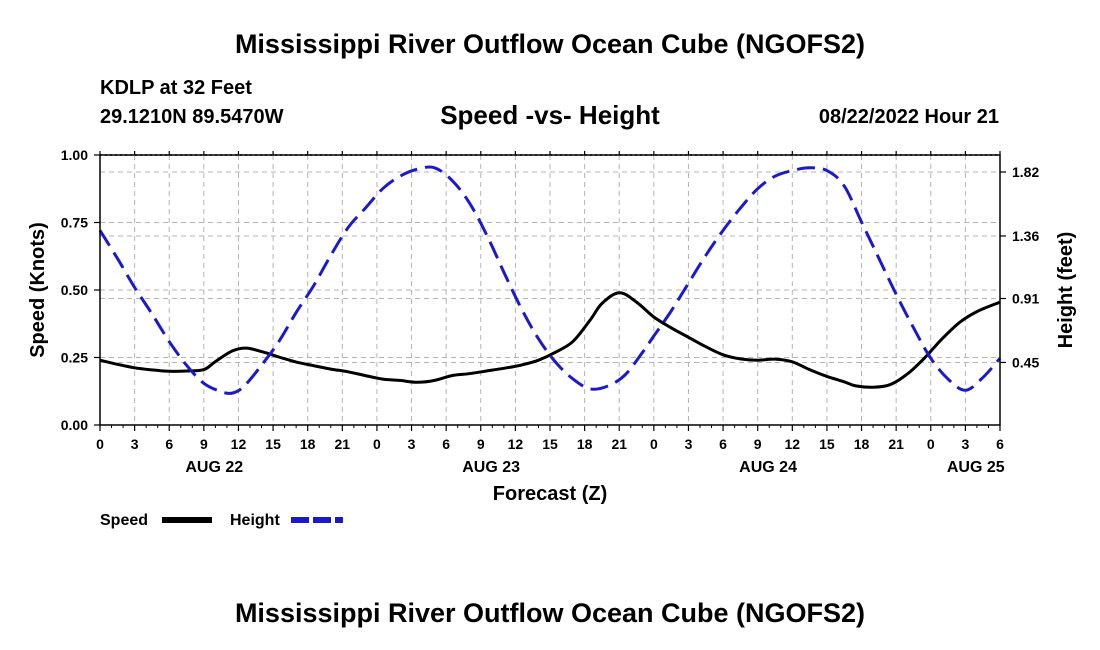  What do you see at coordinates (74, 223) in the screenshot?
I see `y-tick-label: 0.75` at bounding box center [74, 223].